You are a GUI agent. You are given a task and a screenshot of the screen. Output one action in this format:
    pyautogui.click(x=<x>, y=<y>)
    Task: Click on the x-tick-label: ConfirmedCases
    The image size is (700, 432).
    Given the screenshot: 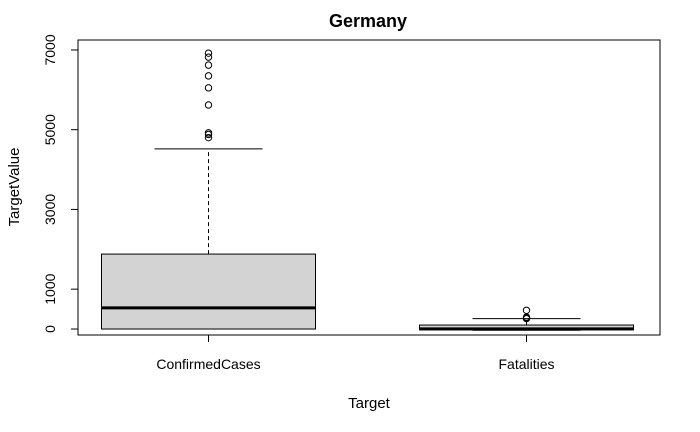 What is the action you would take?
    pyautogui.click(x=208, y=364)
    